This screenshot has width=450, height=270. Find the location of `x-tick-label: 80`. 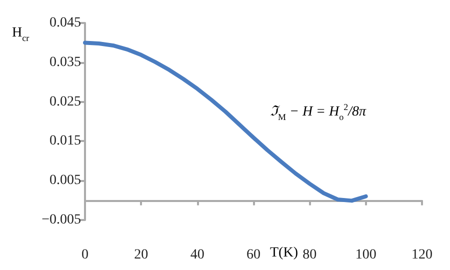

x-tick-label: 80 is located at coordinates (309, 255).